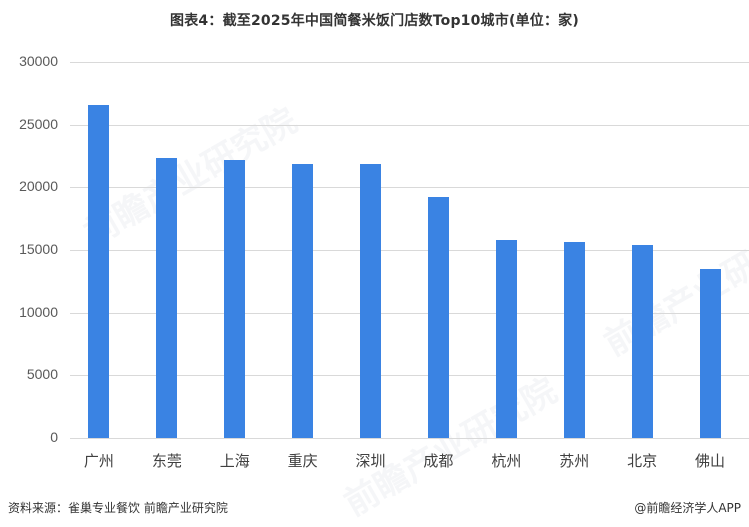 The image size is (749, 527). Describe the element at coordinates (506, 461) in the screenshot. I see `x-tick-label: 杭州` at that location.